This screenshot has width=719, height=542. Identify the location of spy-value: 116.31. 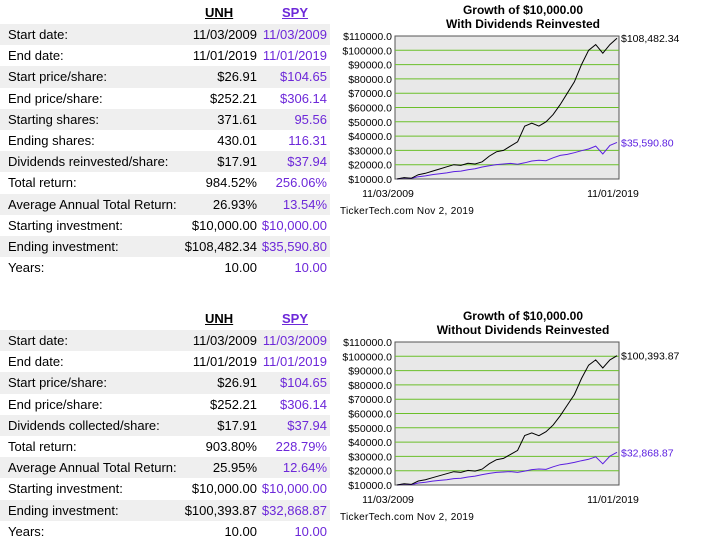
(307, 140).